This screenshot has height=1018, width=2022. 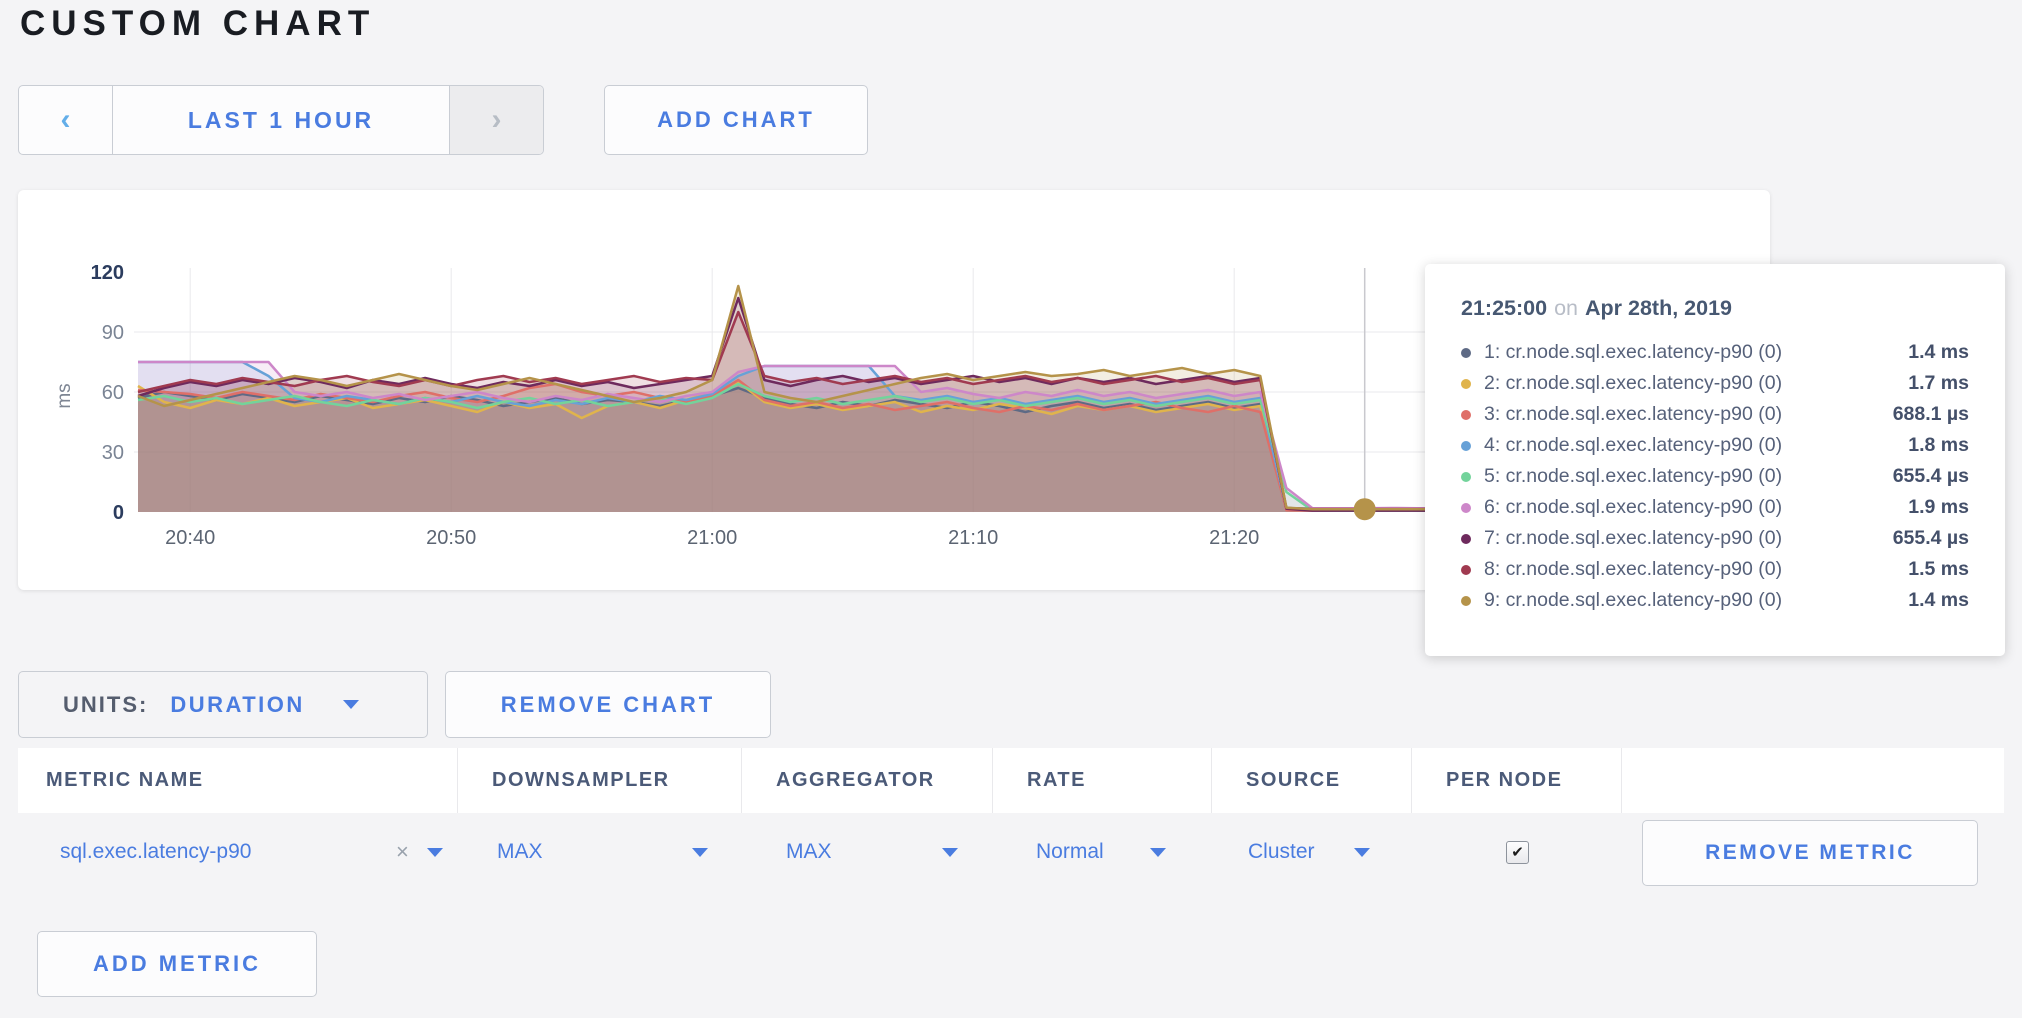 What do you see at coordinates (520, 851) in the screenshot?
I see `downsampler-select: MAX` at bounding box center [520, 851].